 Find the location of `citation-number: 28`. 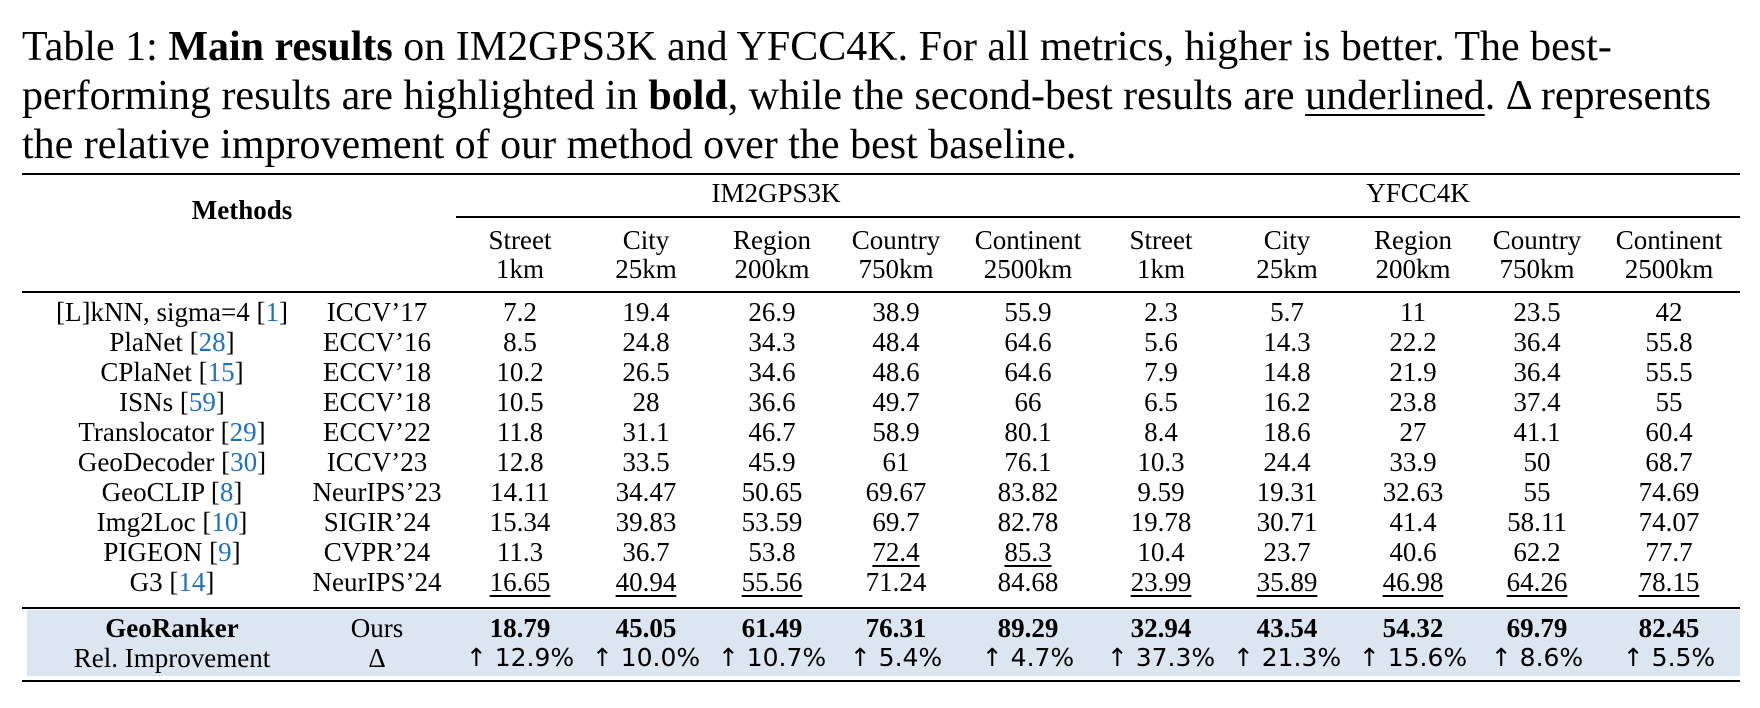

citation-number: 28 is located at coordinates (212, 342).